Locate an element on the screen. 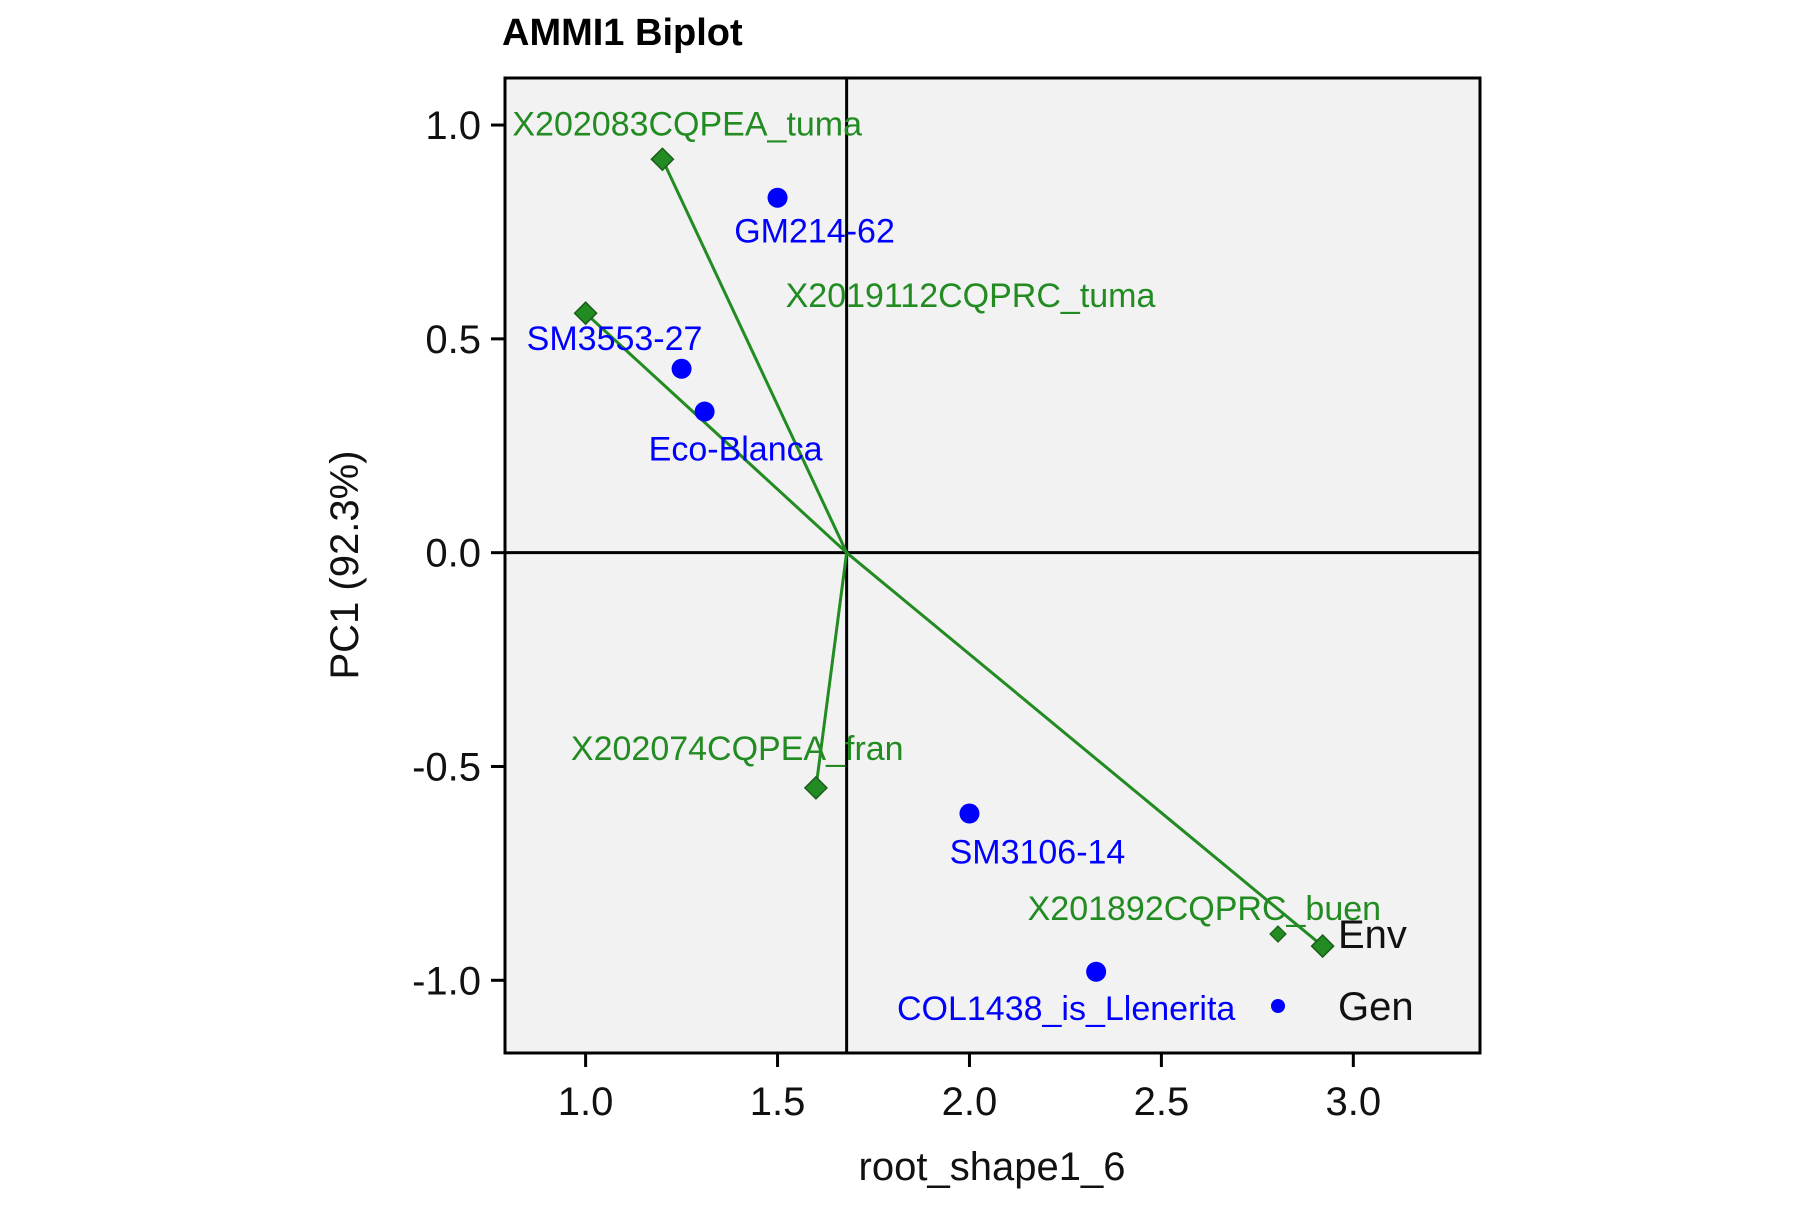 This screenshot has height=1205, width=1800. point-label-col1438-is-llenerita: COL1438_is_Llenerita is located at coordinates (1066, 1009).